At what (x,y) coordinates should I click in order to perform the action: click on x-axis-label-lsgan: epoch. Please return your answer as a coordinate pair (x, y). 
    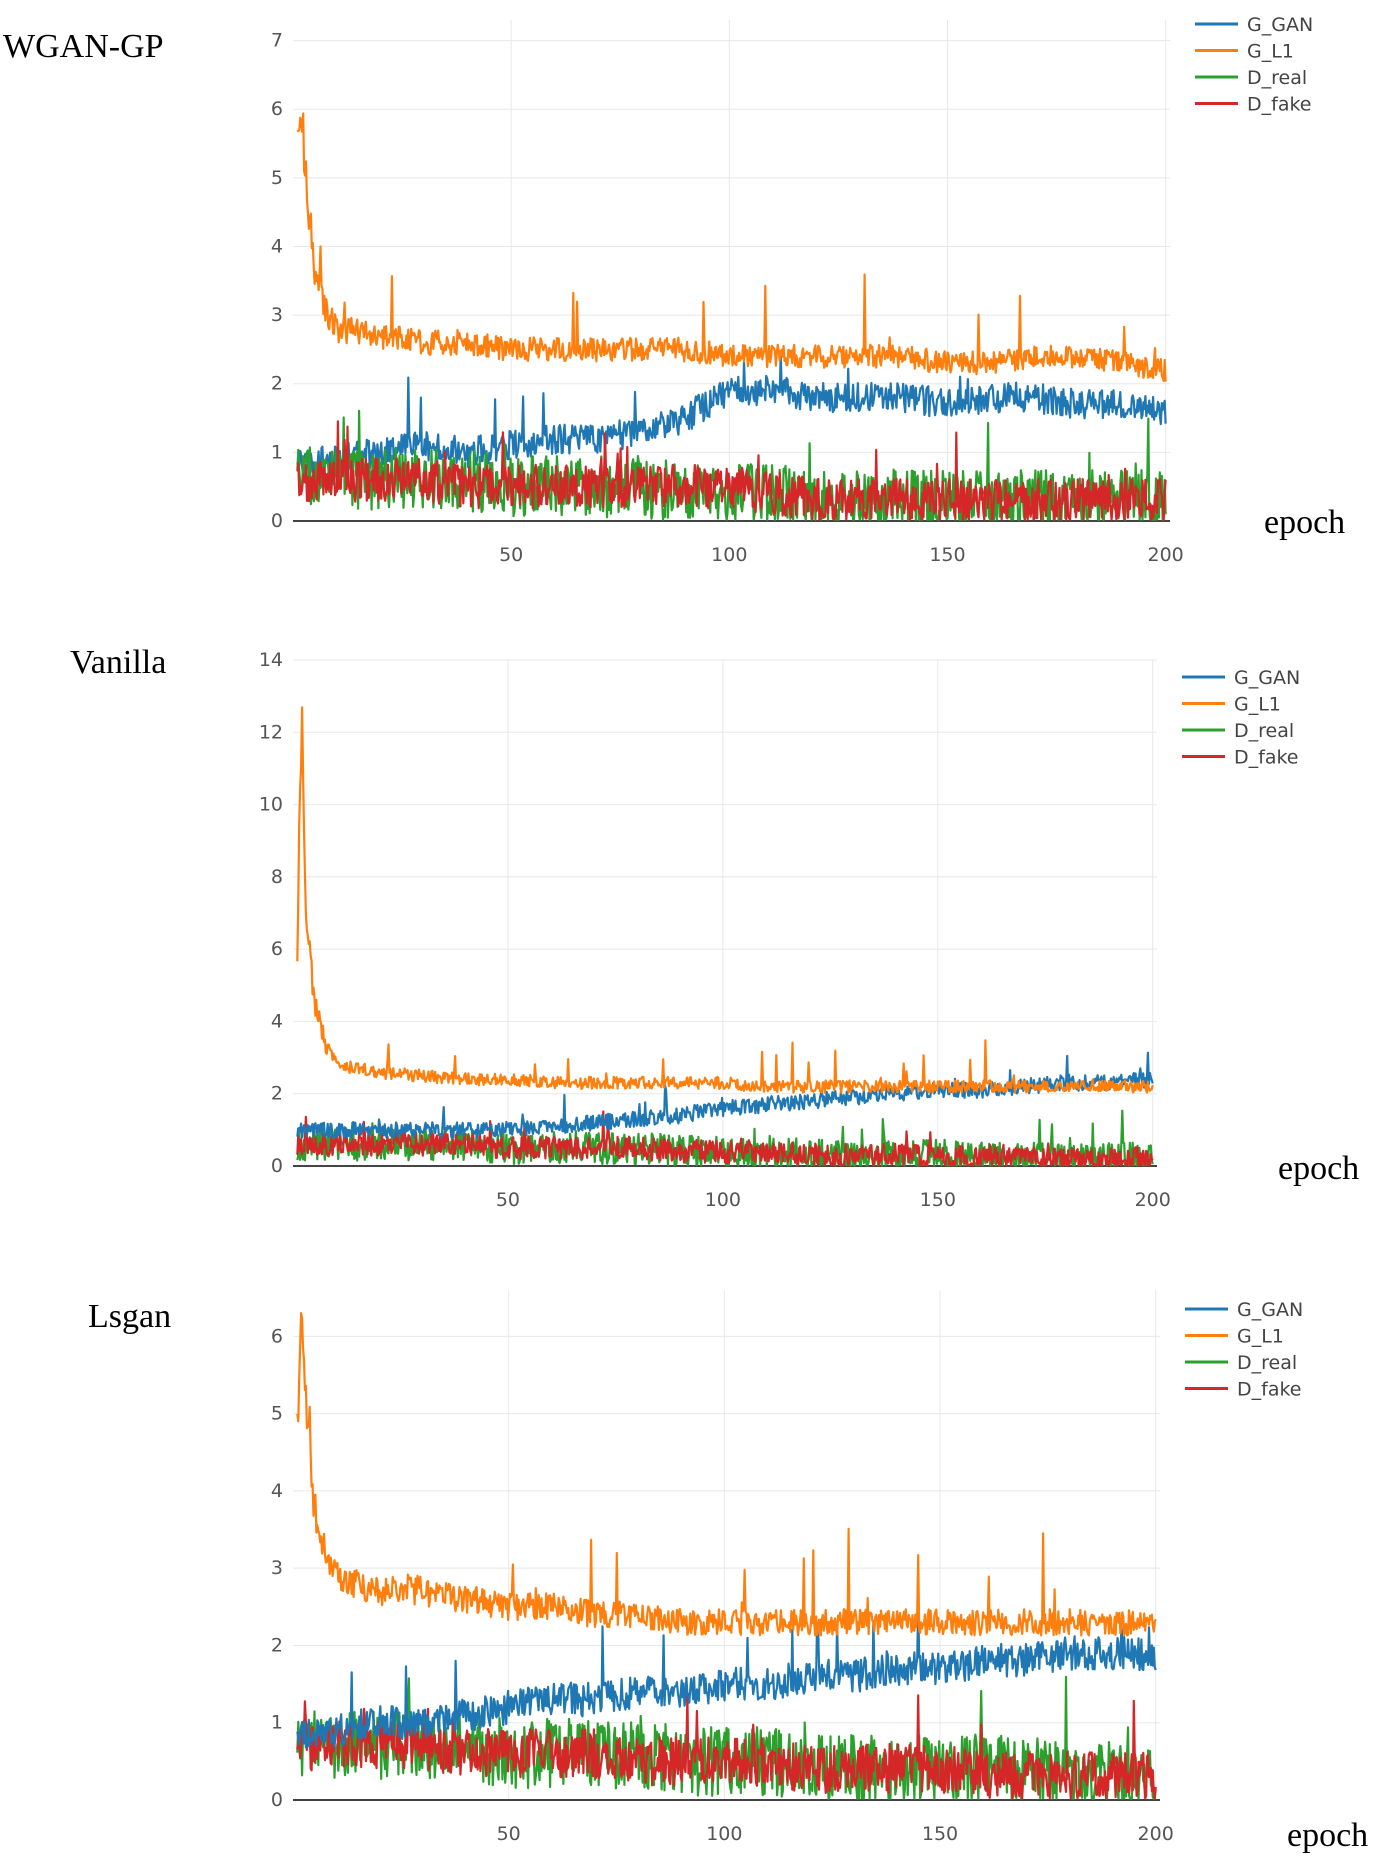
    Looking at the image, I should click on (1328, 1835).